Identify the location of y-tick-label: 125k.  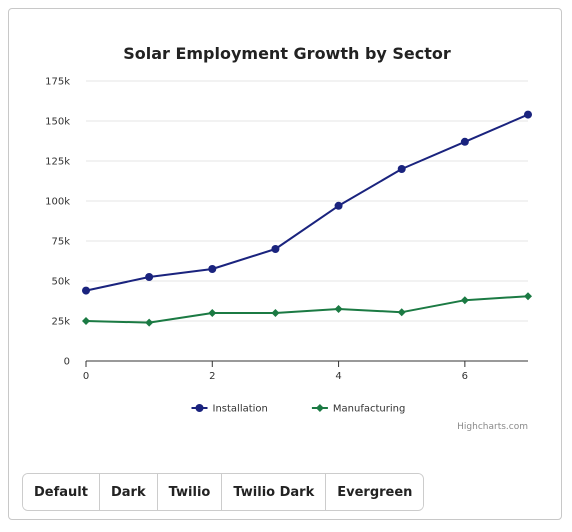
(57, 162).